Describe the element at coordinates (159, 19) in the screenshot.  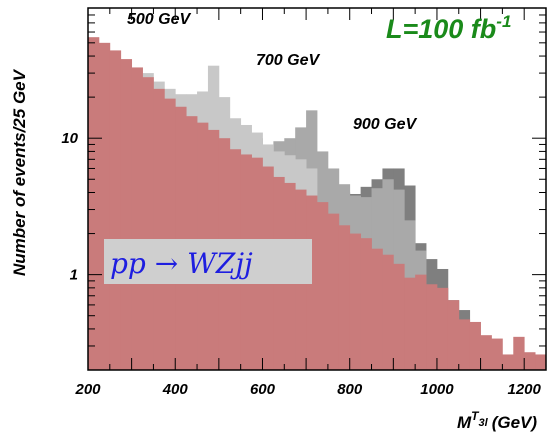
I see `peak-label-500: 500 GeV` at that location.